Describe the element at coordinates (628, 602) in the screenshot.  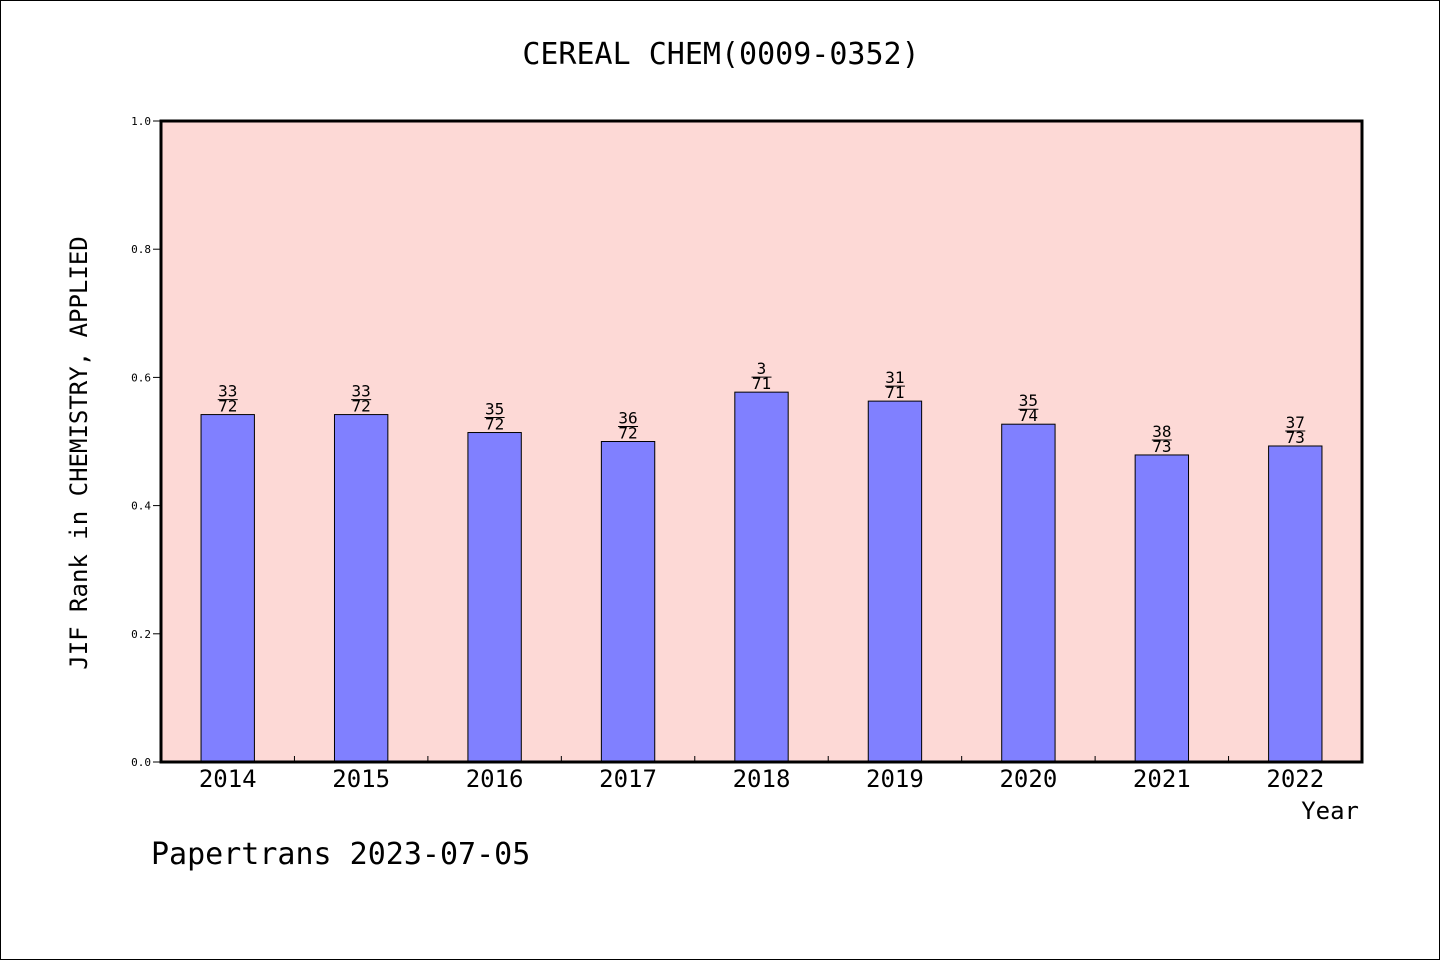
I see `bar-2017` at that location.